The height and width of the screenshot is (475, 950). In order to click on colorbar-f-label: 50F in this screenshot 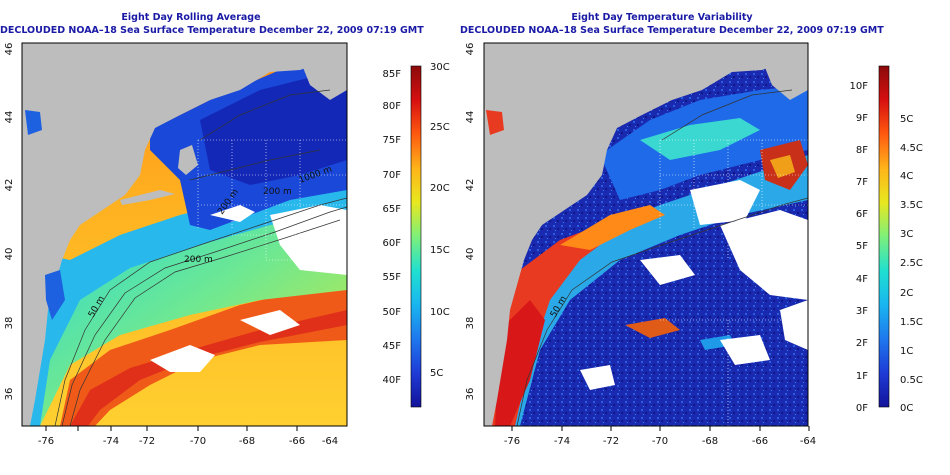, I will do `click(392, 312)`.